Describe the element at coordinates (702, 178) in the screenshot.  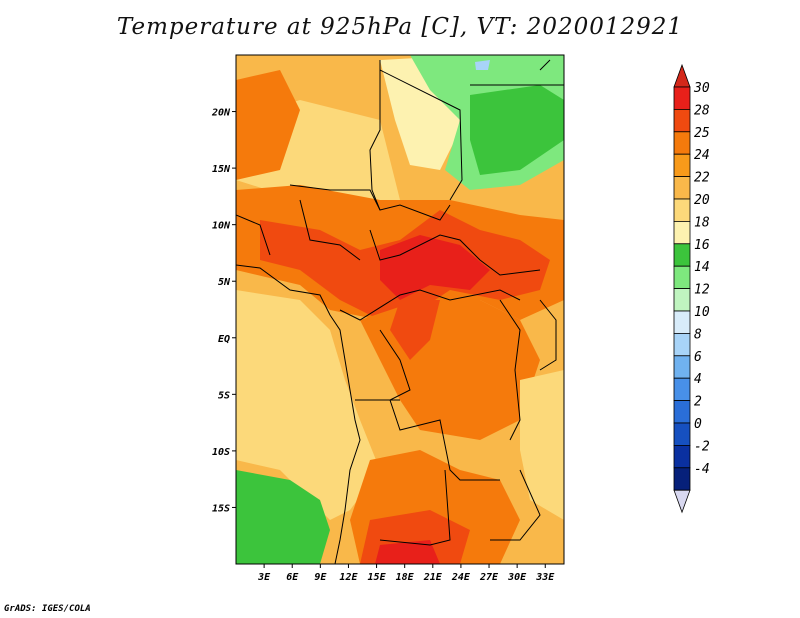
I see `colorbar-label: 22` at that location.